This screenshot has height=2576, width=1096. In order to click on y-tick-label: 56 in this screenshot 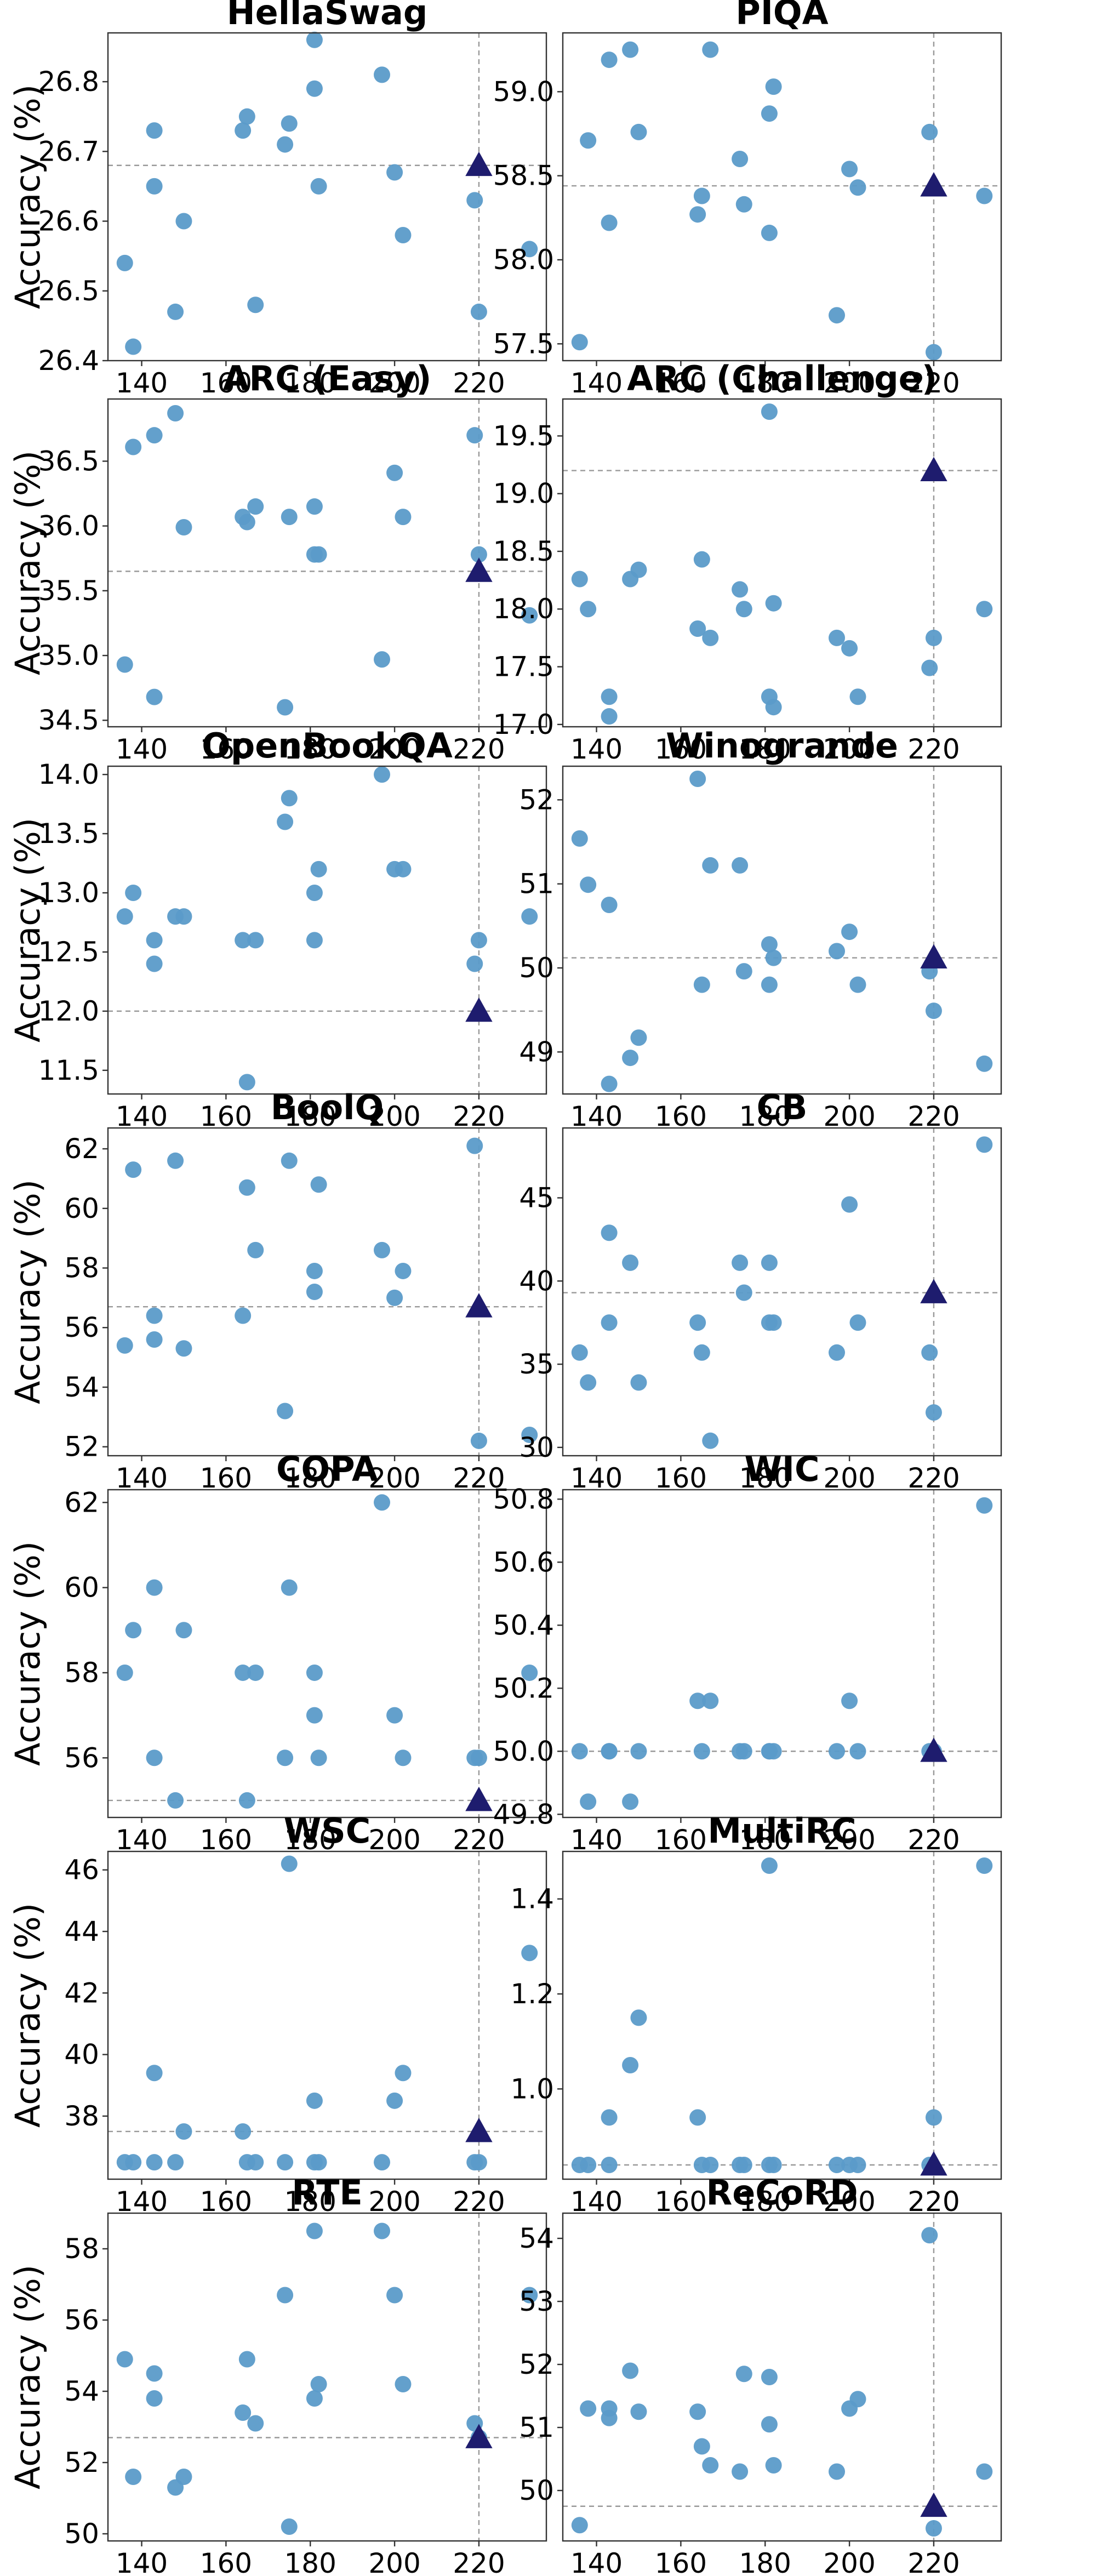, I will do `click(81, 1758)`.